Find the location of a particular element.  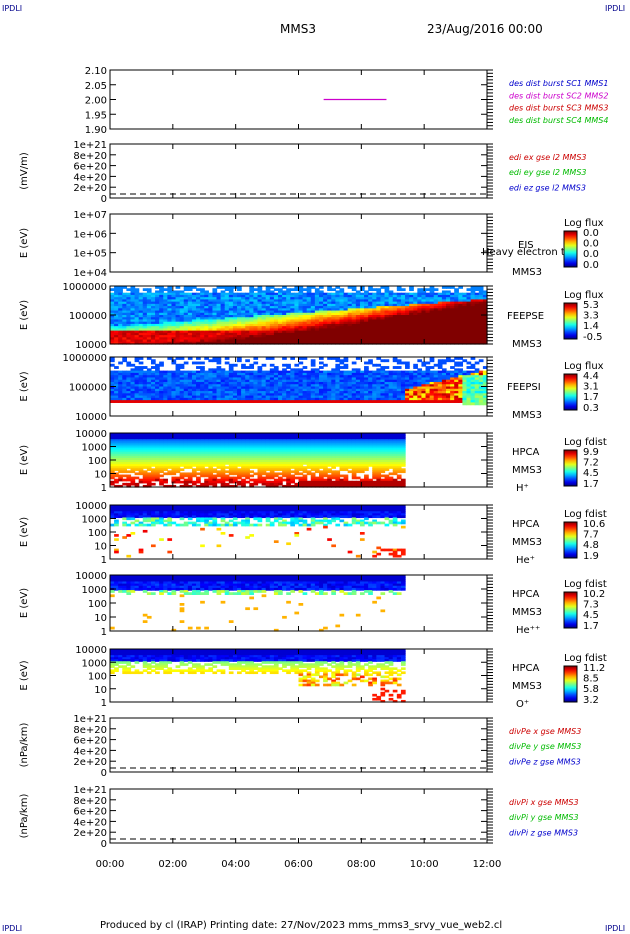

colorbar-tick-label-p5: 3.1 is located at coordinates (591, 387).